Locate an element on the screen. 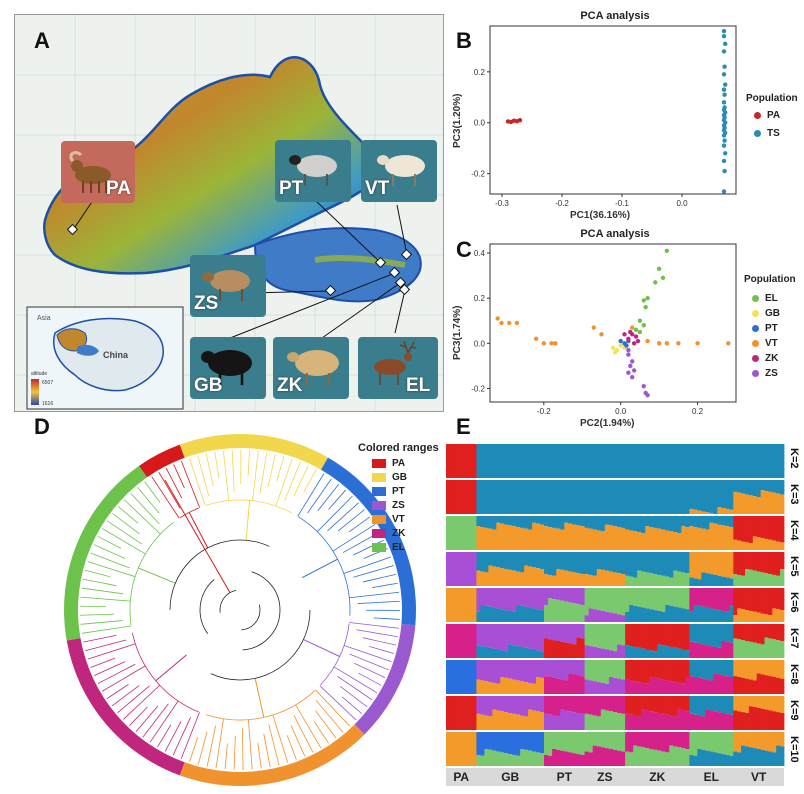 Image resolution: width=804 pixels, height=794 pixels. population-label-gb: GB is located at coordinates (510, 777).